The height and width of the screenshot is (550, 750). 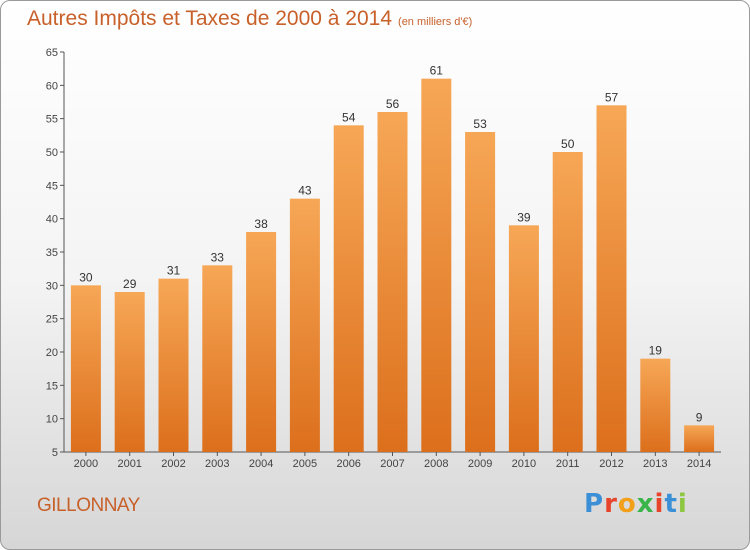 What do you see at coordinates (52, 386) in the screenshot?
I see `y-tick-label: 15` at bounding box center [52, 386].